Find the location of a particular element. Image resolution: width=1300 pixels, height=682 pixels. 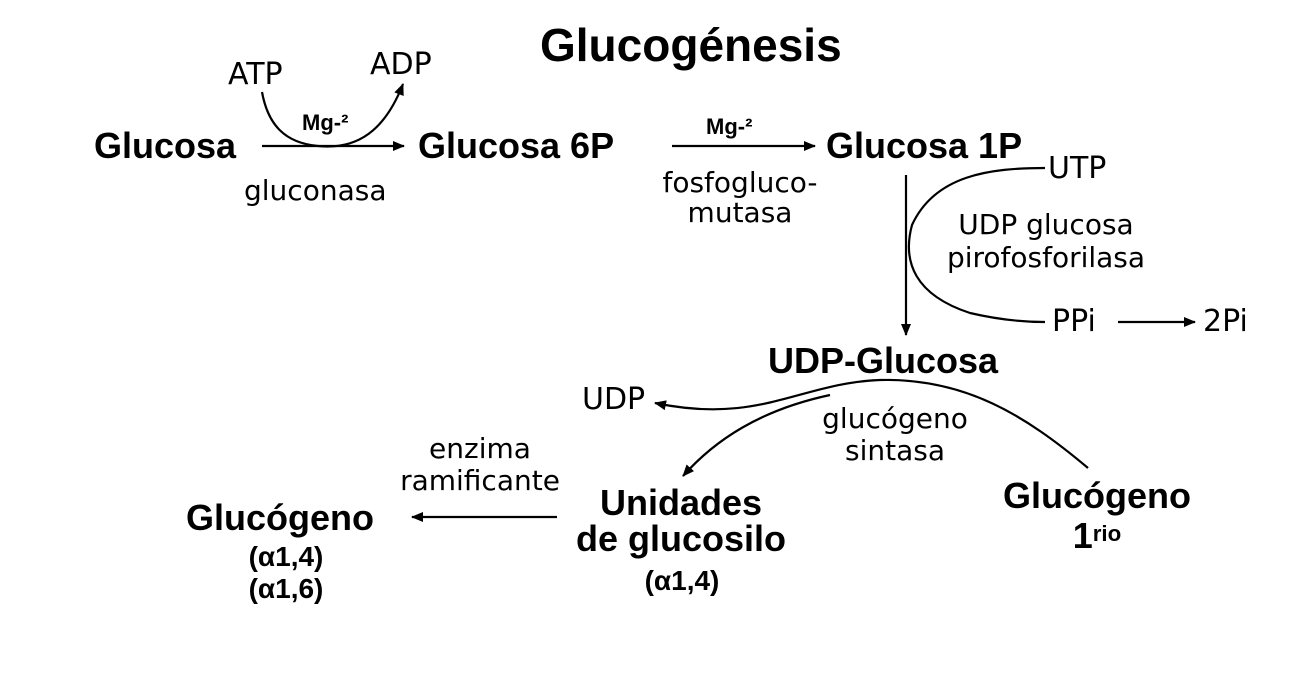

enzyme-ramificante: enzima ramificante is located at coordinates (480, 465).